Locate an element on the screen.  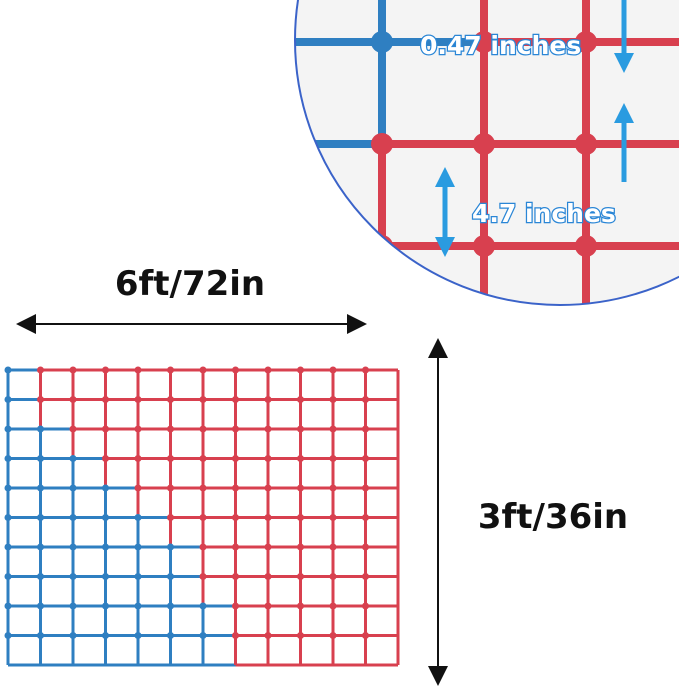
width-label: 6ft/72in is located at coordinates (190, 284).